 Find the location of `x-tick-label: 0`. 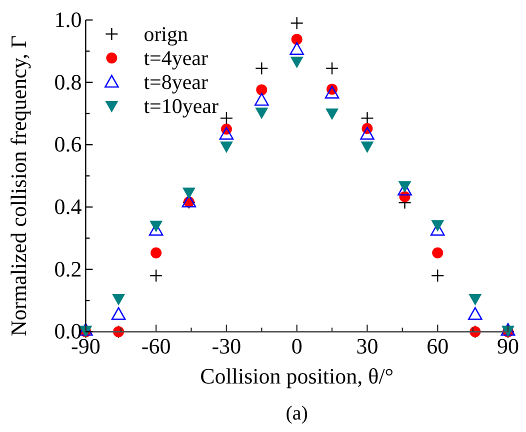

x-tick-label: 0 is located at coordinates (296, 346).